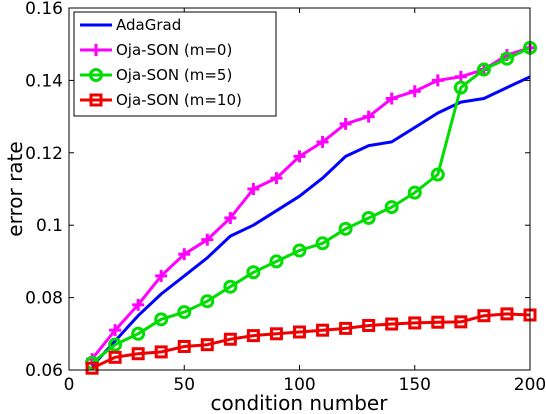 The width and height of the screenshot is (546, 414). Describe the element at coordinates (44, 81) in the screenshot. I see `y-tick-label: 0.14` at that location.